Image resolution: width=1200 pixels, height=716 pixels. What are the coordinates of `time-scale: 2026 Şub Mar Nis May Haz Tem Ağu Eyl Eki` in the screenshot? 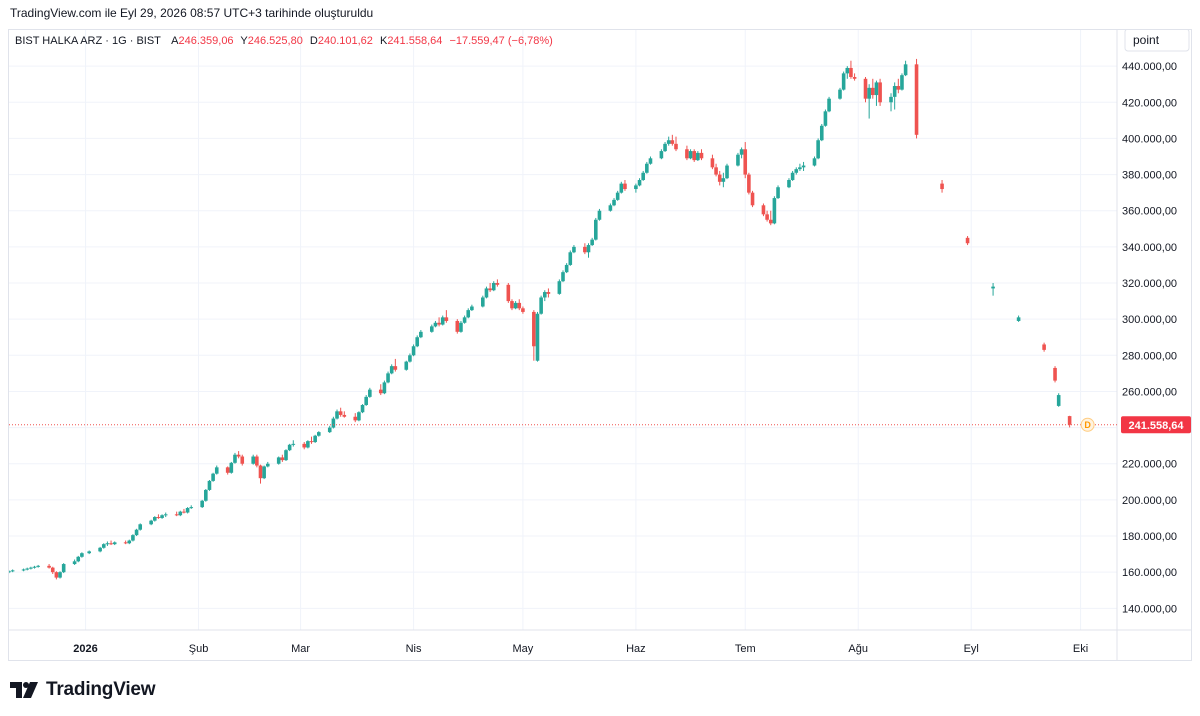 It's located at (580, 649).